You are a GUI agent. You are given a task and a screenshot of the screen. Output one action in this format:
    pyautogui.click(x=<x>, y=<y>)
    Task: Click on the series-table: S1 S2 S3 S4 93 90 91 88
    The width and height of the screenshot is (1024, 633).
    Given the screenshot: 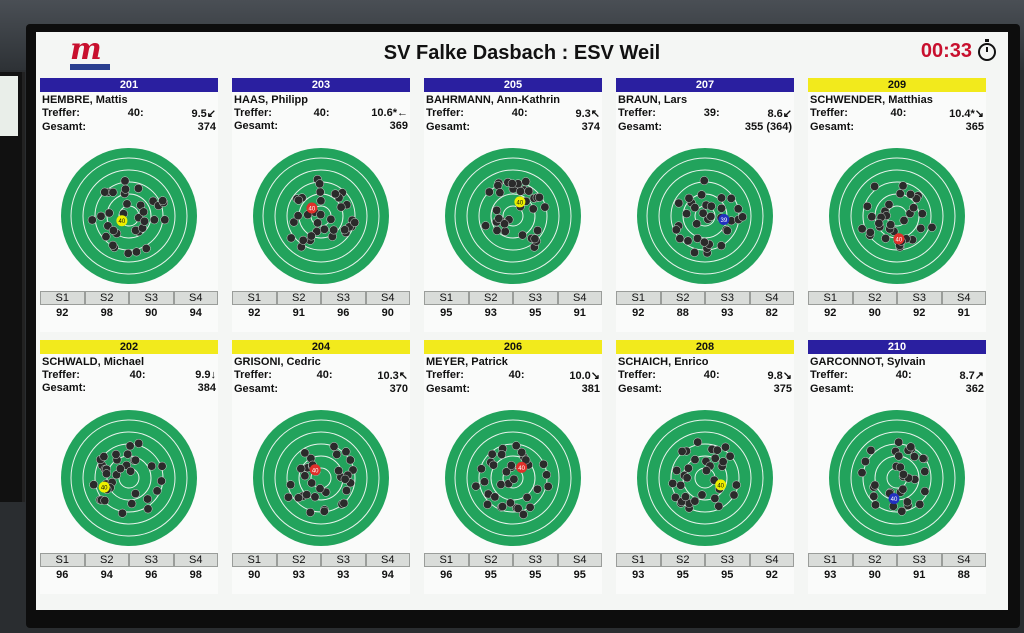 What is the action you would take?
    pyautogui.click(x=897, y=567)
    